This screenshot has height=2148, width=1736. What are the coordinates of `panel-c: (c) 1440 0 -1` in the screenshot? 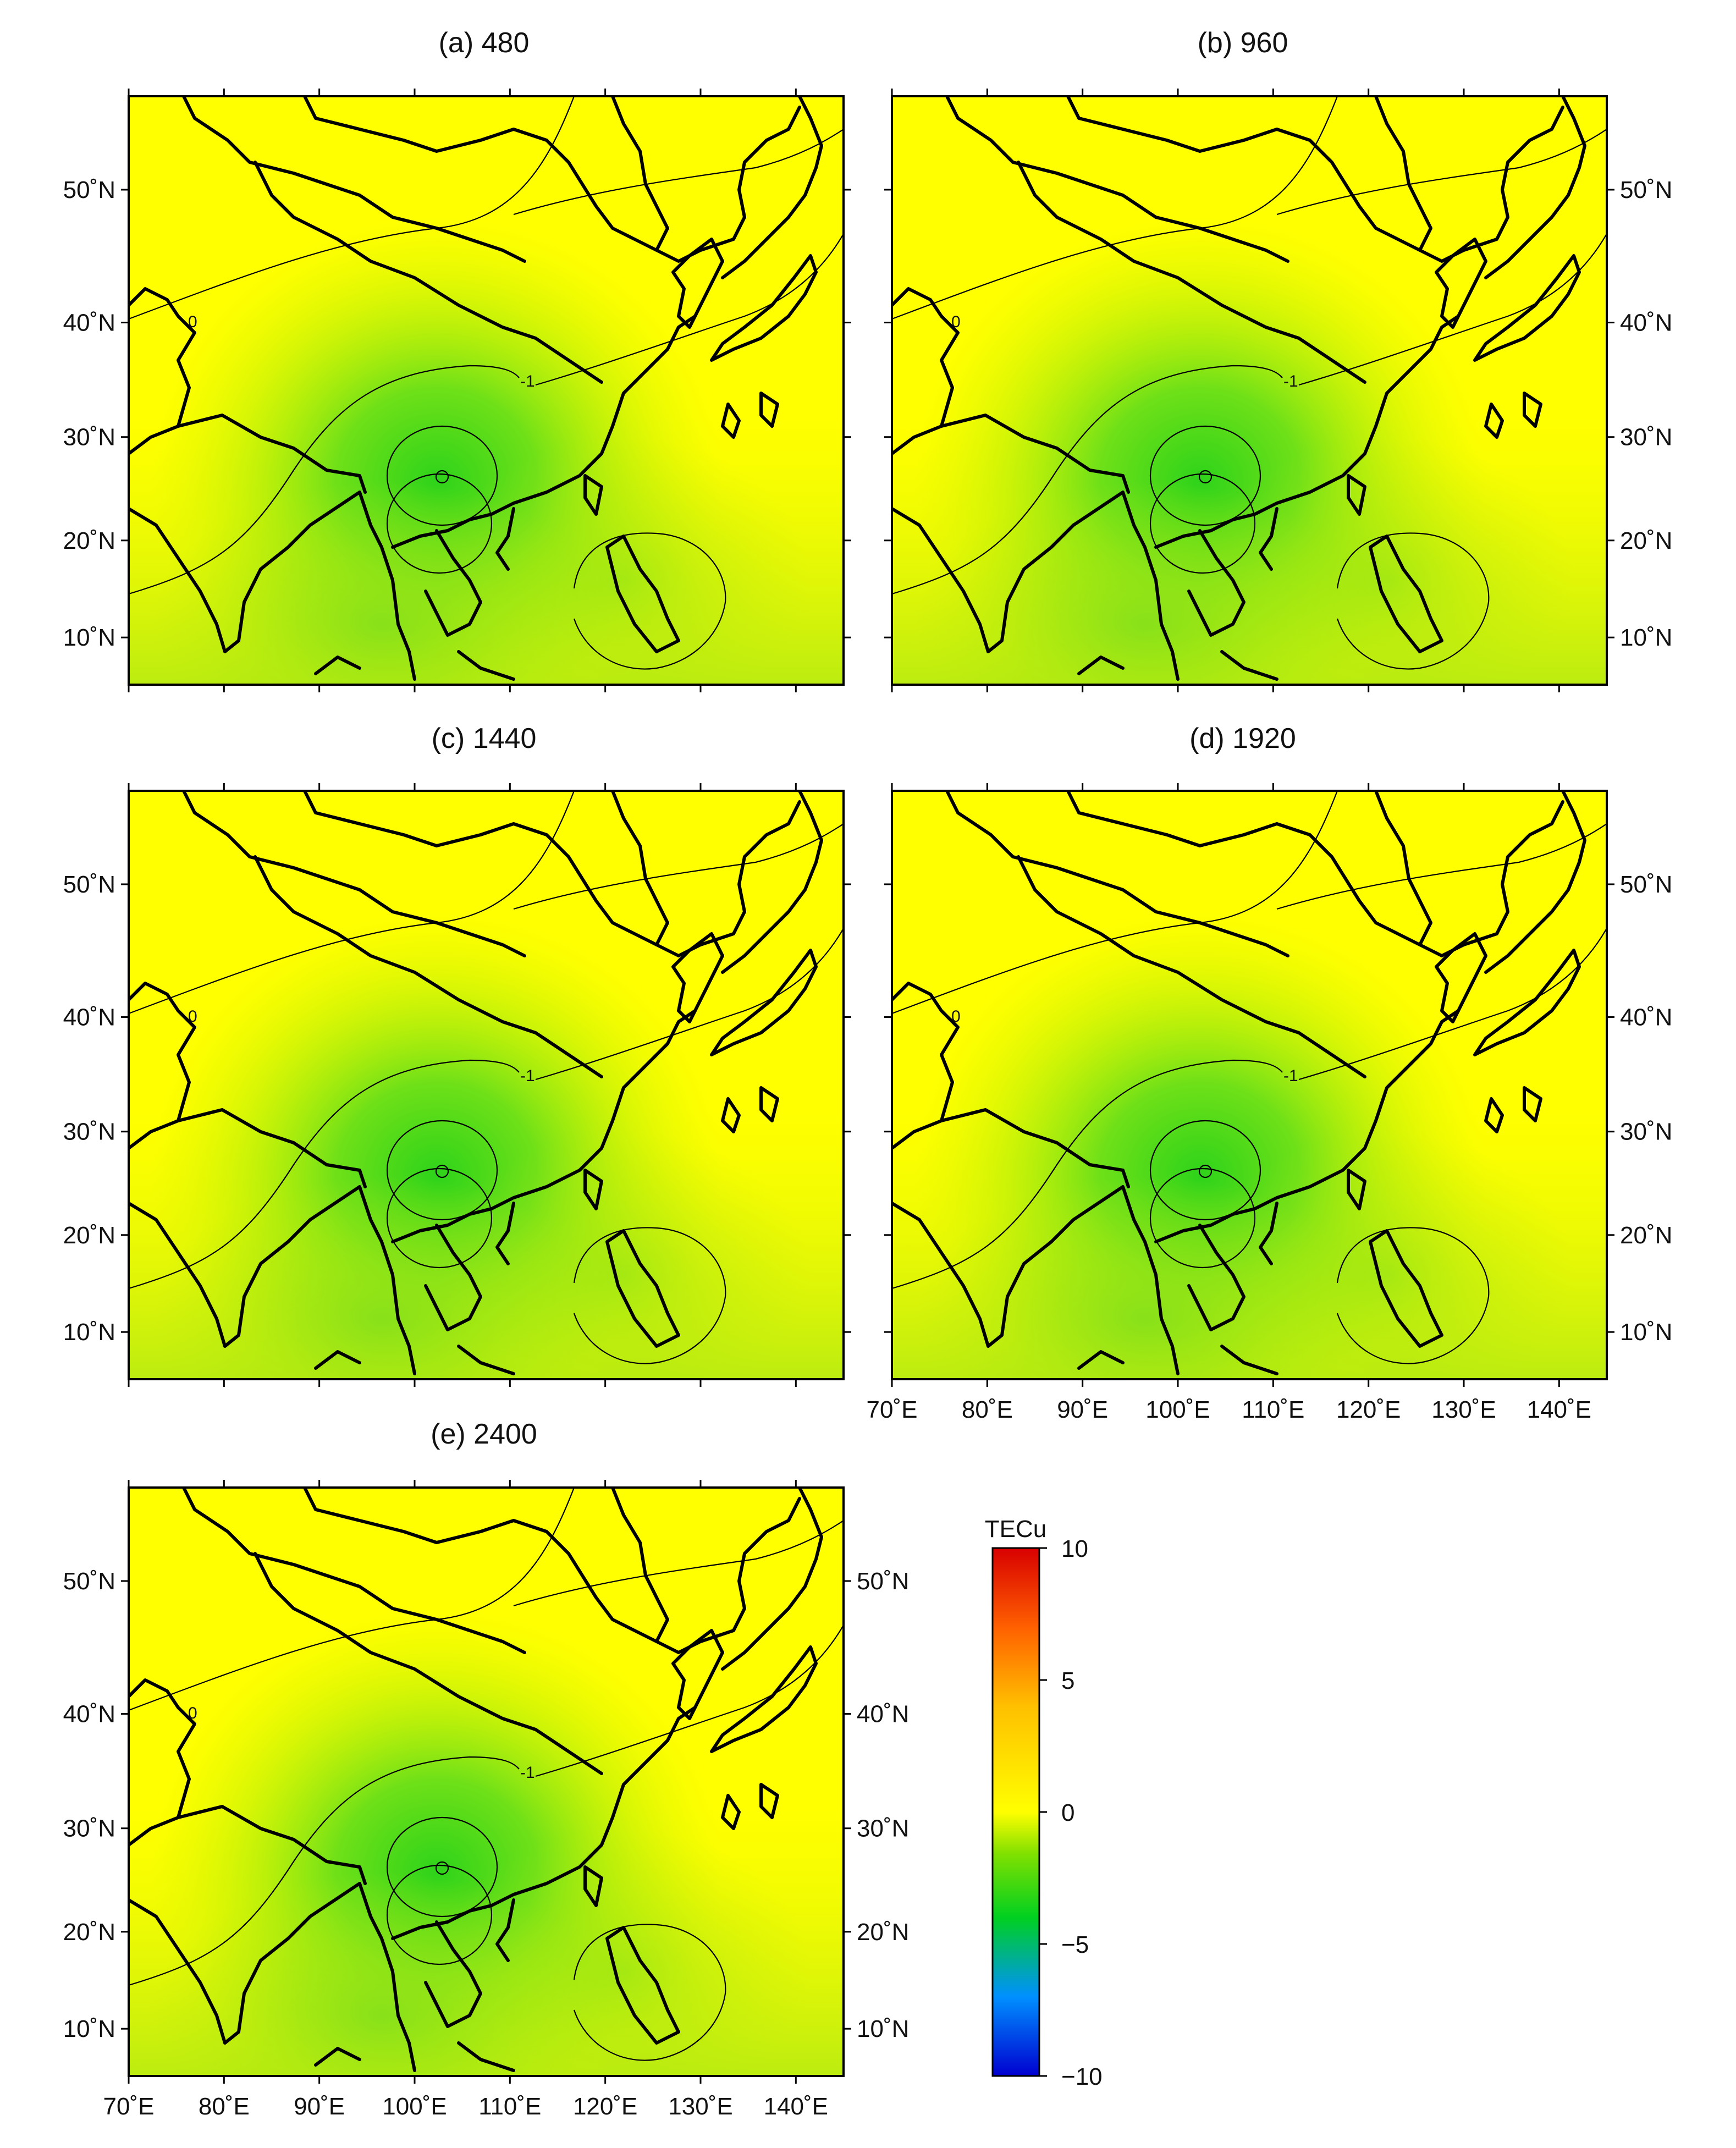 It's located at (487, 1092).